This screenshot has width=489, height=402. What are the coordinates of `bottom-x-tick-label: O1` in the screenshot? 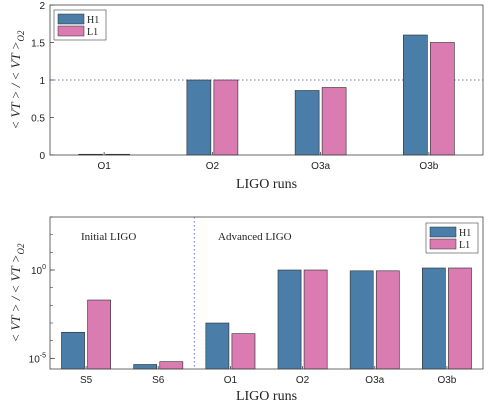 It's located at (231, 380).